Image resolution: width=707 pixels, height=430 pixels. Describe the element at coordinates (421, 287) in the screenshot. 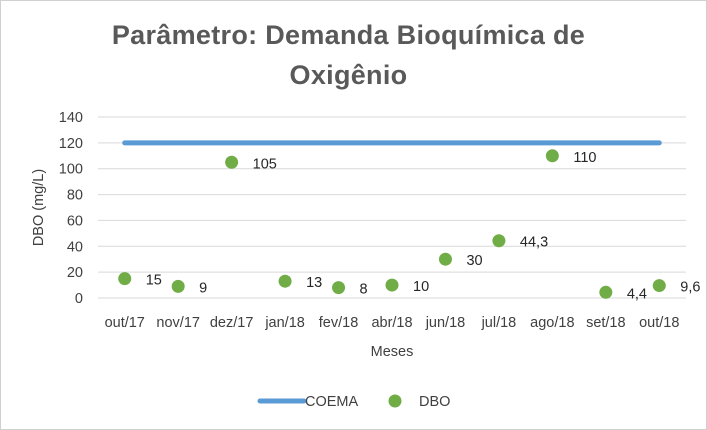

I see `data-label: 10` at that location.